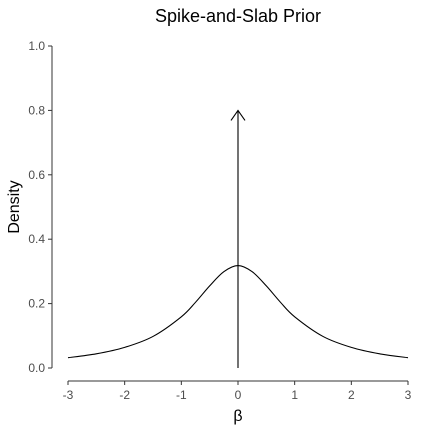 This screenshot has height=432, width=432. I want to click on chart-title: Spike-and-Slab Prior, so click(238, 16).